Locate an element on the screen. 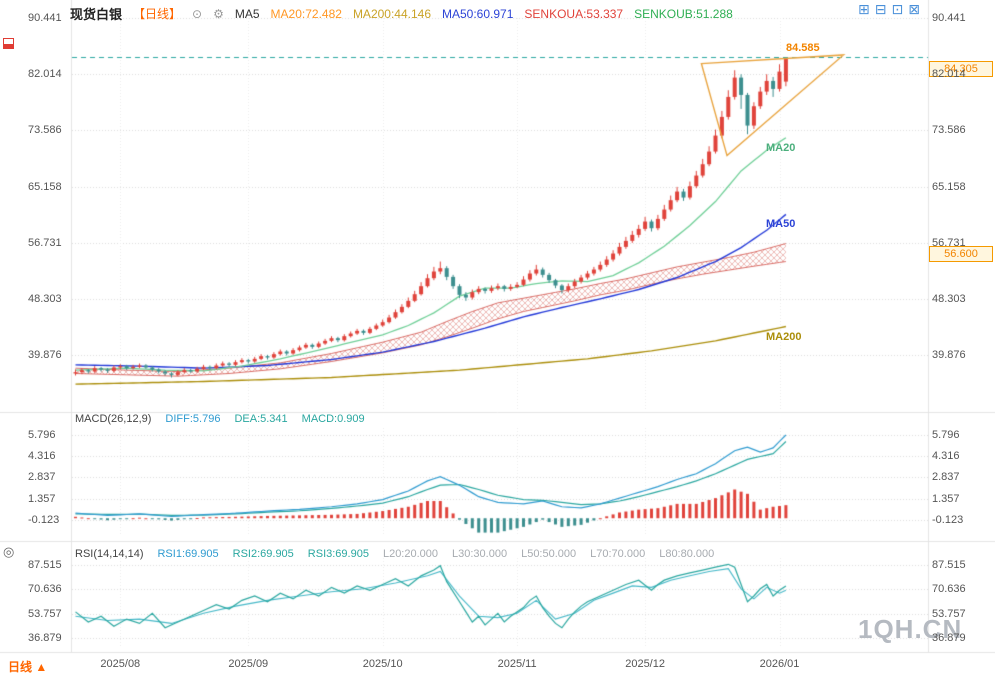 This screenshot has height=680, width=995. timeframe-selector: 日线 ▲ is located at coordinates (28, 667).